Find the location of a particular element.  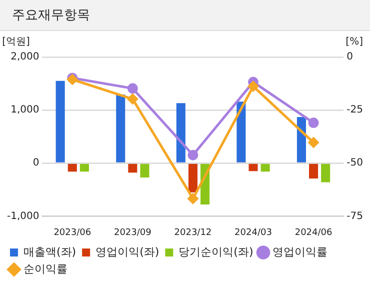

legend-label: 매출액(좌) is located at coordinates (50, 251).